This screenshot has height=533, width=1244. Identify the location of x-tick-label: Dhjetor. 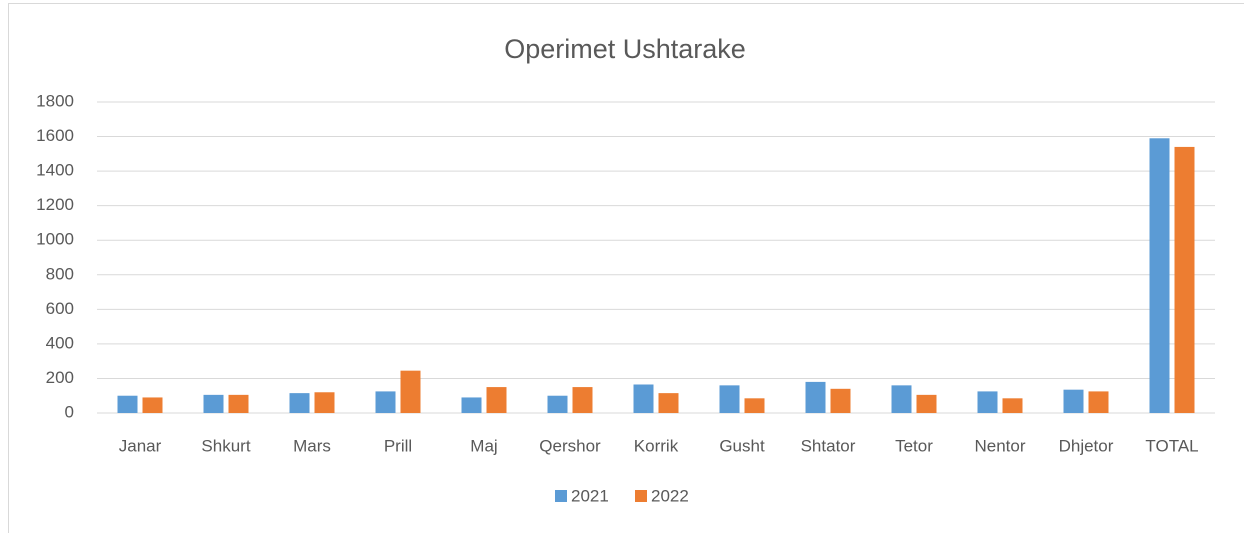
(1086, 445).